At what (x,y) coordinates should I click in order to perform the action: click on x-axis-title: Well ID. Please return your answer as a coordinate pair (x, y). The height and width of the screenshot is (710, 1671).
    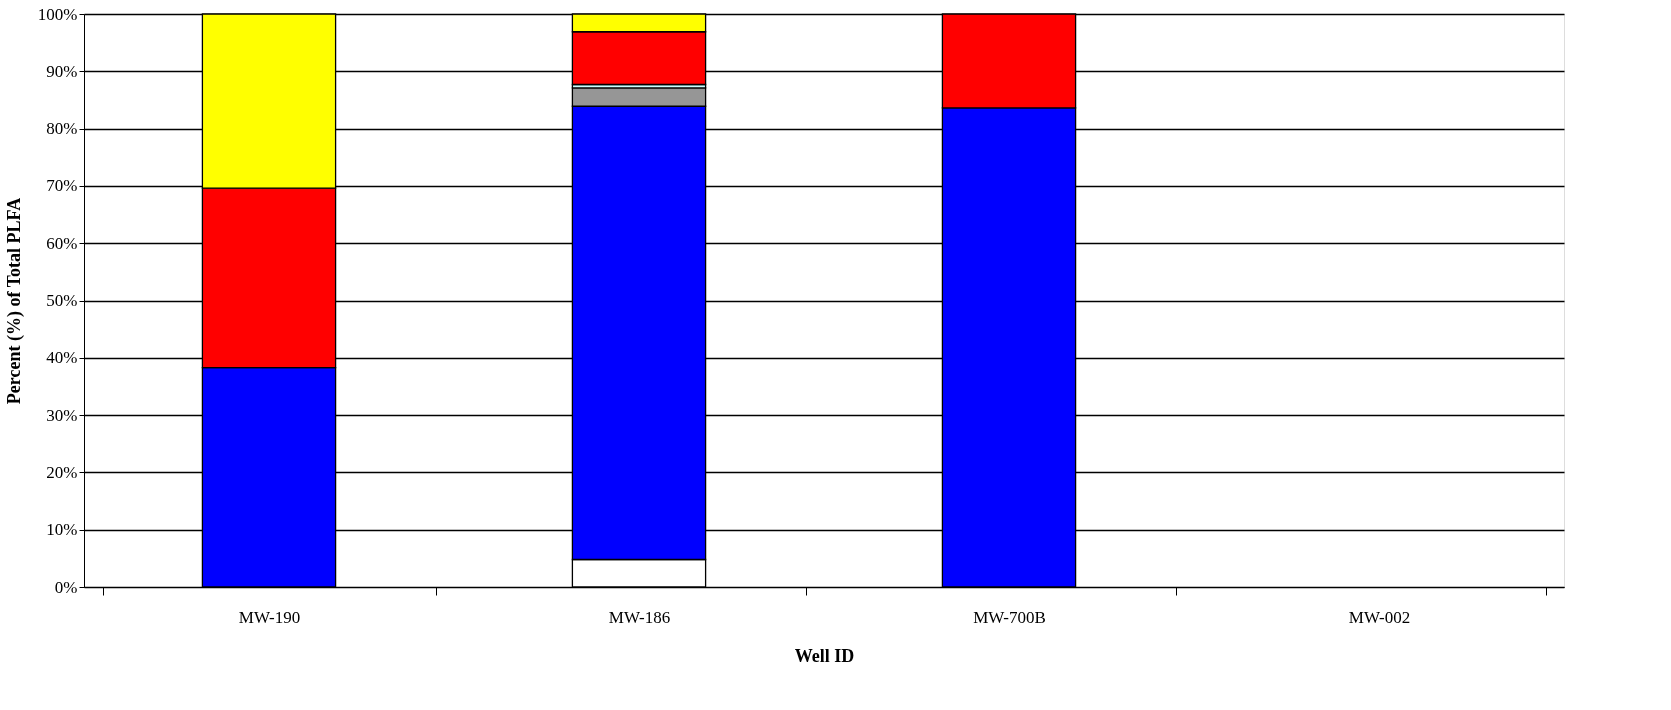
    Looking at the image, I should click on (824, 655).